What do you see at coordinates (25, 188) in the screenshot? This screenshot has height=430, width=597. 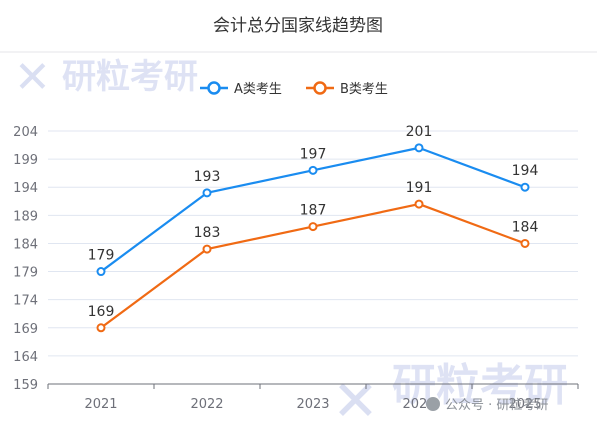 I see `y-tick-label-194: 194` at bounding box center [25, 188].